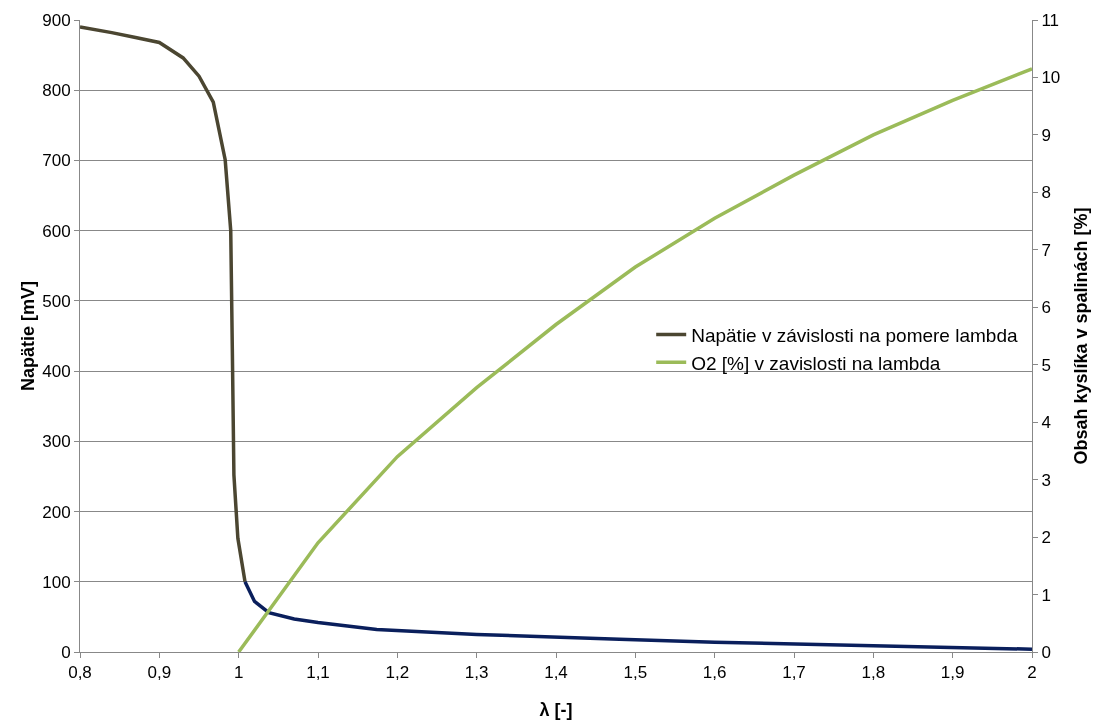  I want to click on y-tick-label: 900, so click(56, 20).